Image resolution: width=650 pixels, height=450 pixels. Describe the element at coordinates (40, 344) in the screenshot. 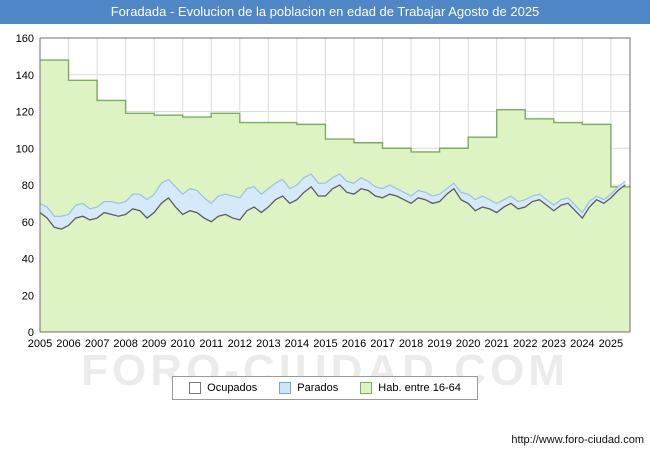

I see `svg-text: 2005` at that location.